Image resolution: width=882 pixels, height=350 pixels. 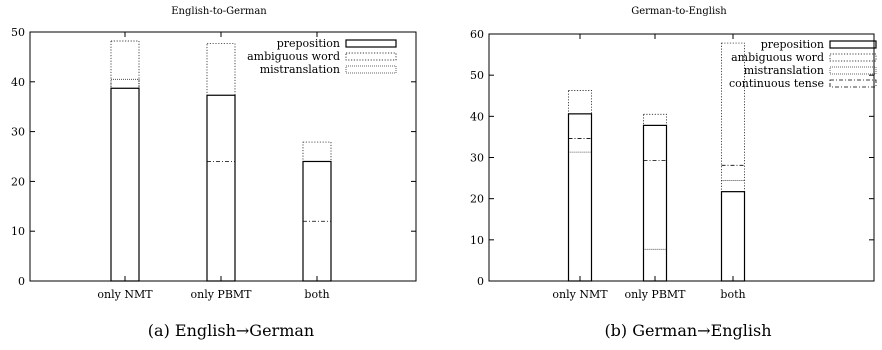 What do you see at coordinates (687, 330) in the screenshot?
I see `figure-caption: (b) German→English` at bounding box center [687, 330].